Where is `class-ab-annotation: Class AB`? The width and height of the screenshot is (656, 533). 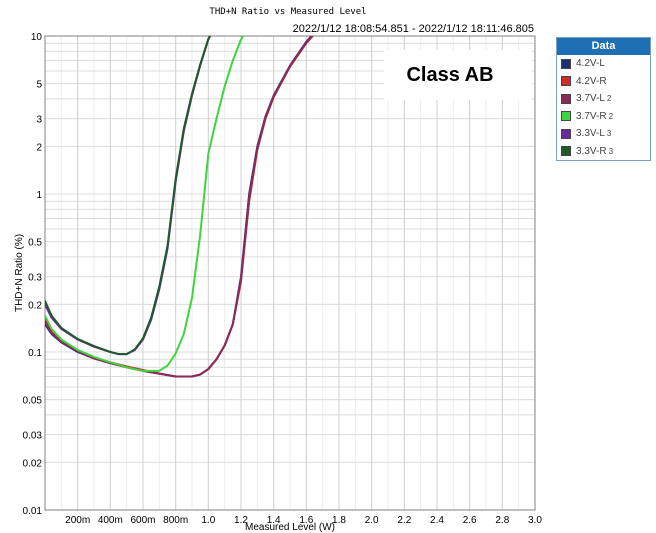
class-ab-annotation: Class AB is located at coordinates (449, 75).